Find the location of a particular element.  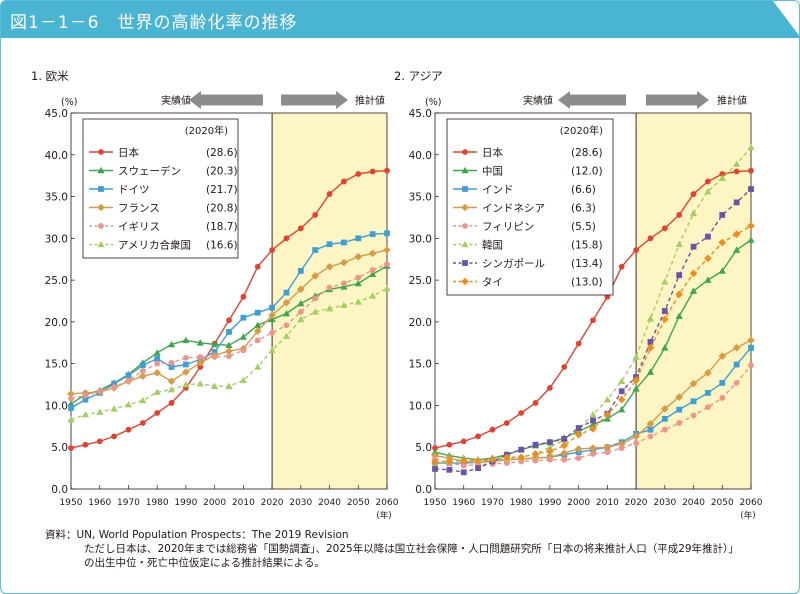

y-tick-label: 45.0 is located at coordinates (56, 114).